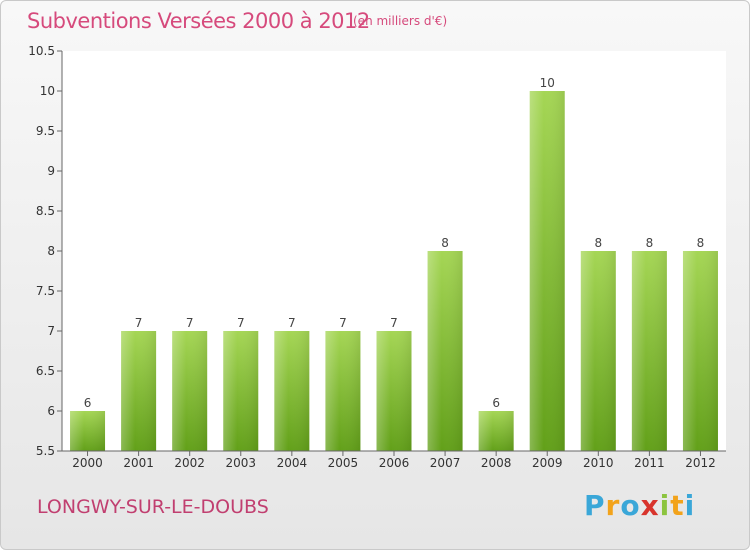  I want to click on y-tick-label: 8, so click(51, 251).